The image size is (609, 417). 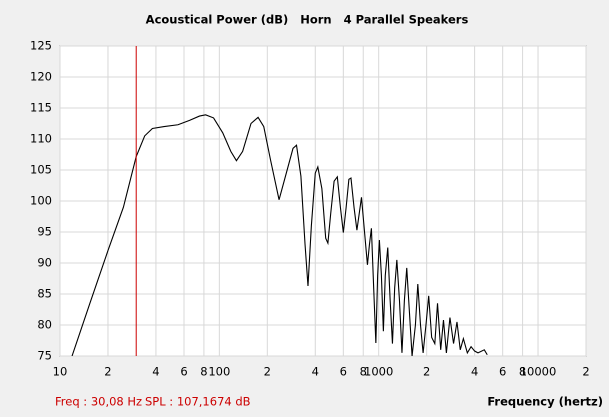 What do you see at coordinates (41, 77) in the screenshot?
I see `y-tick-label: 120` at bounding box center [41, 77].